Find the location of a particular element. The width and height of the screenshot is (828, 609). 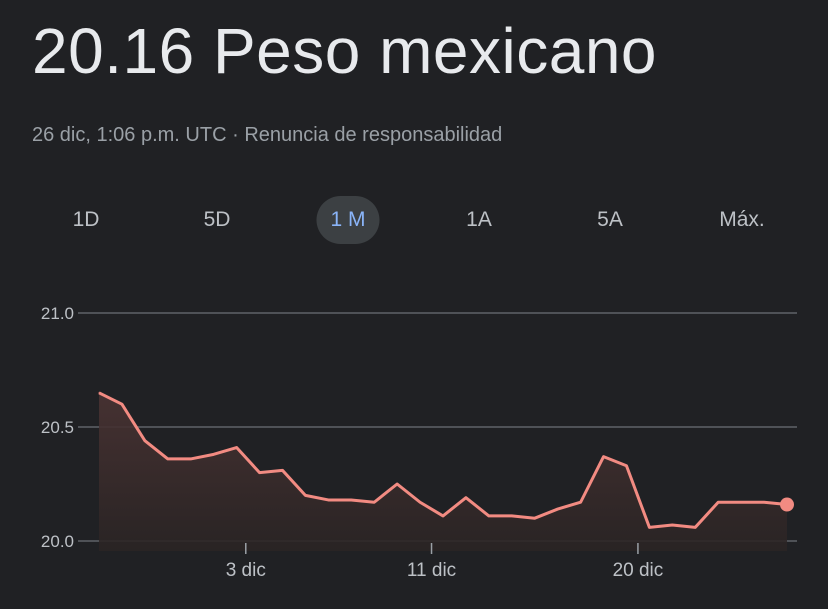

page-title: 20.16 Peso mexicano is located at coordinates (344, 51).